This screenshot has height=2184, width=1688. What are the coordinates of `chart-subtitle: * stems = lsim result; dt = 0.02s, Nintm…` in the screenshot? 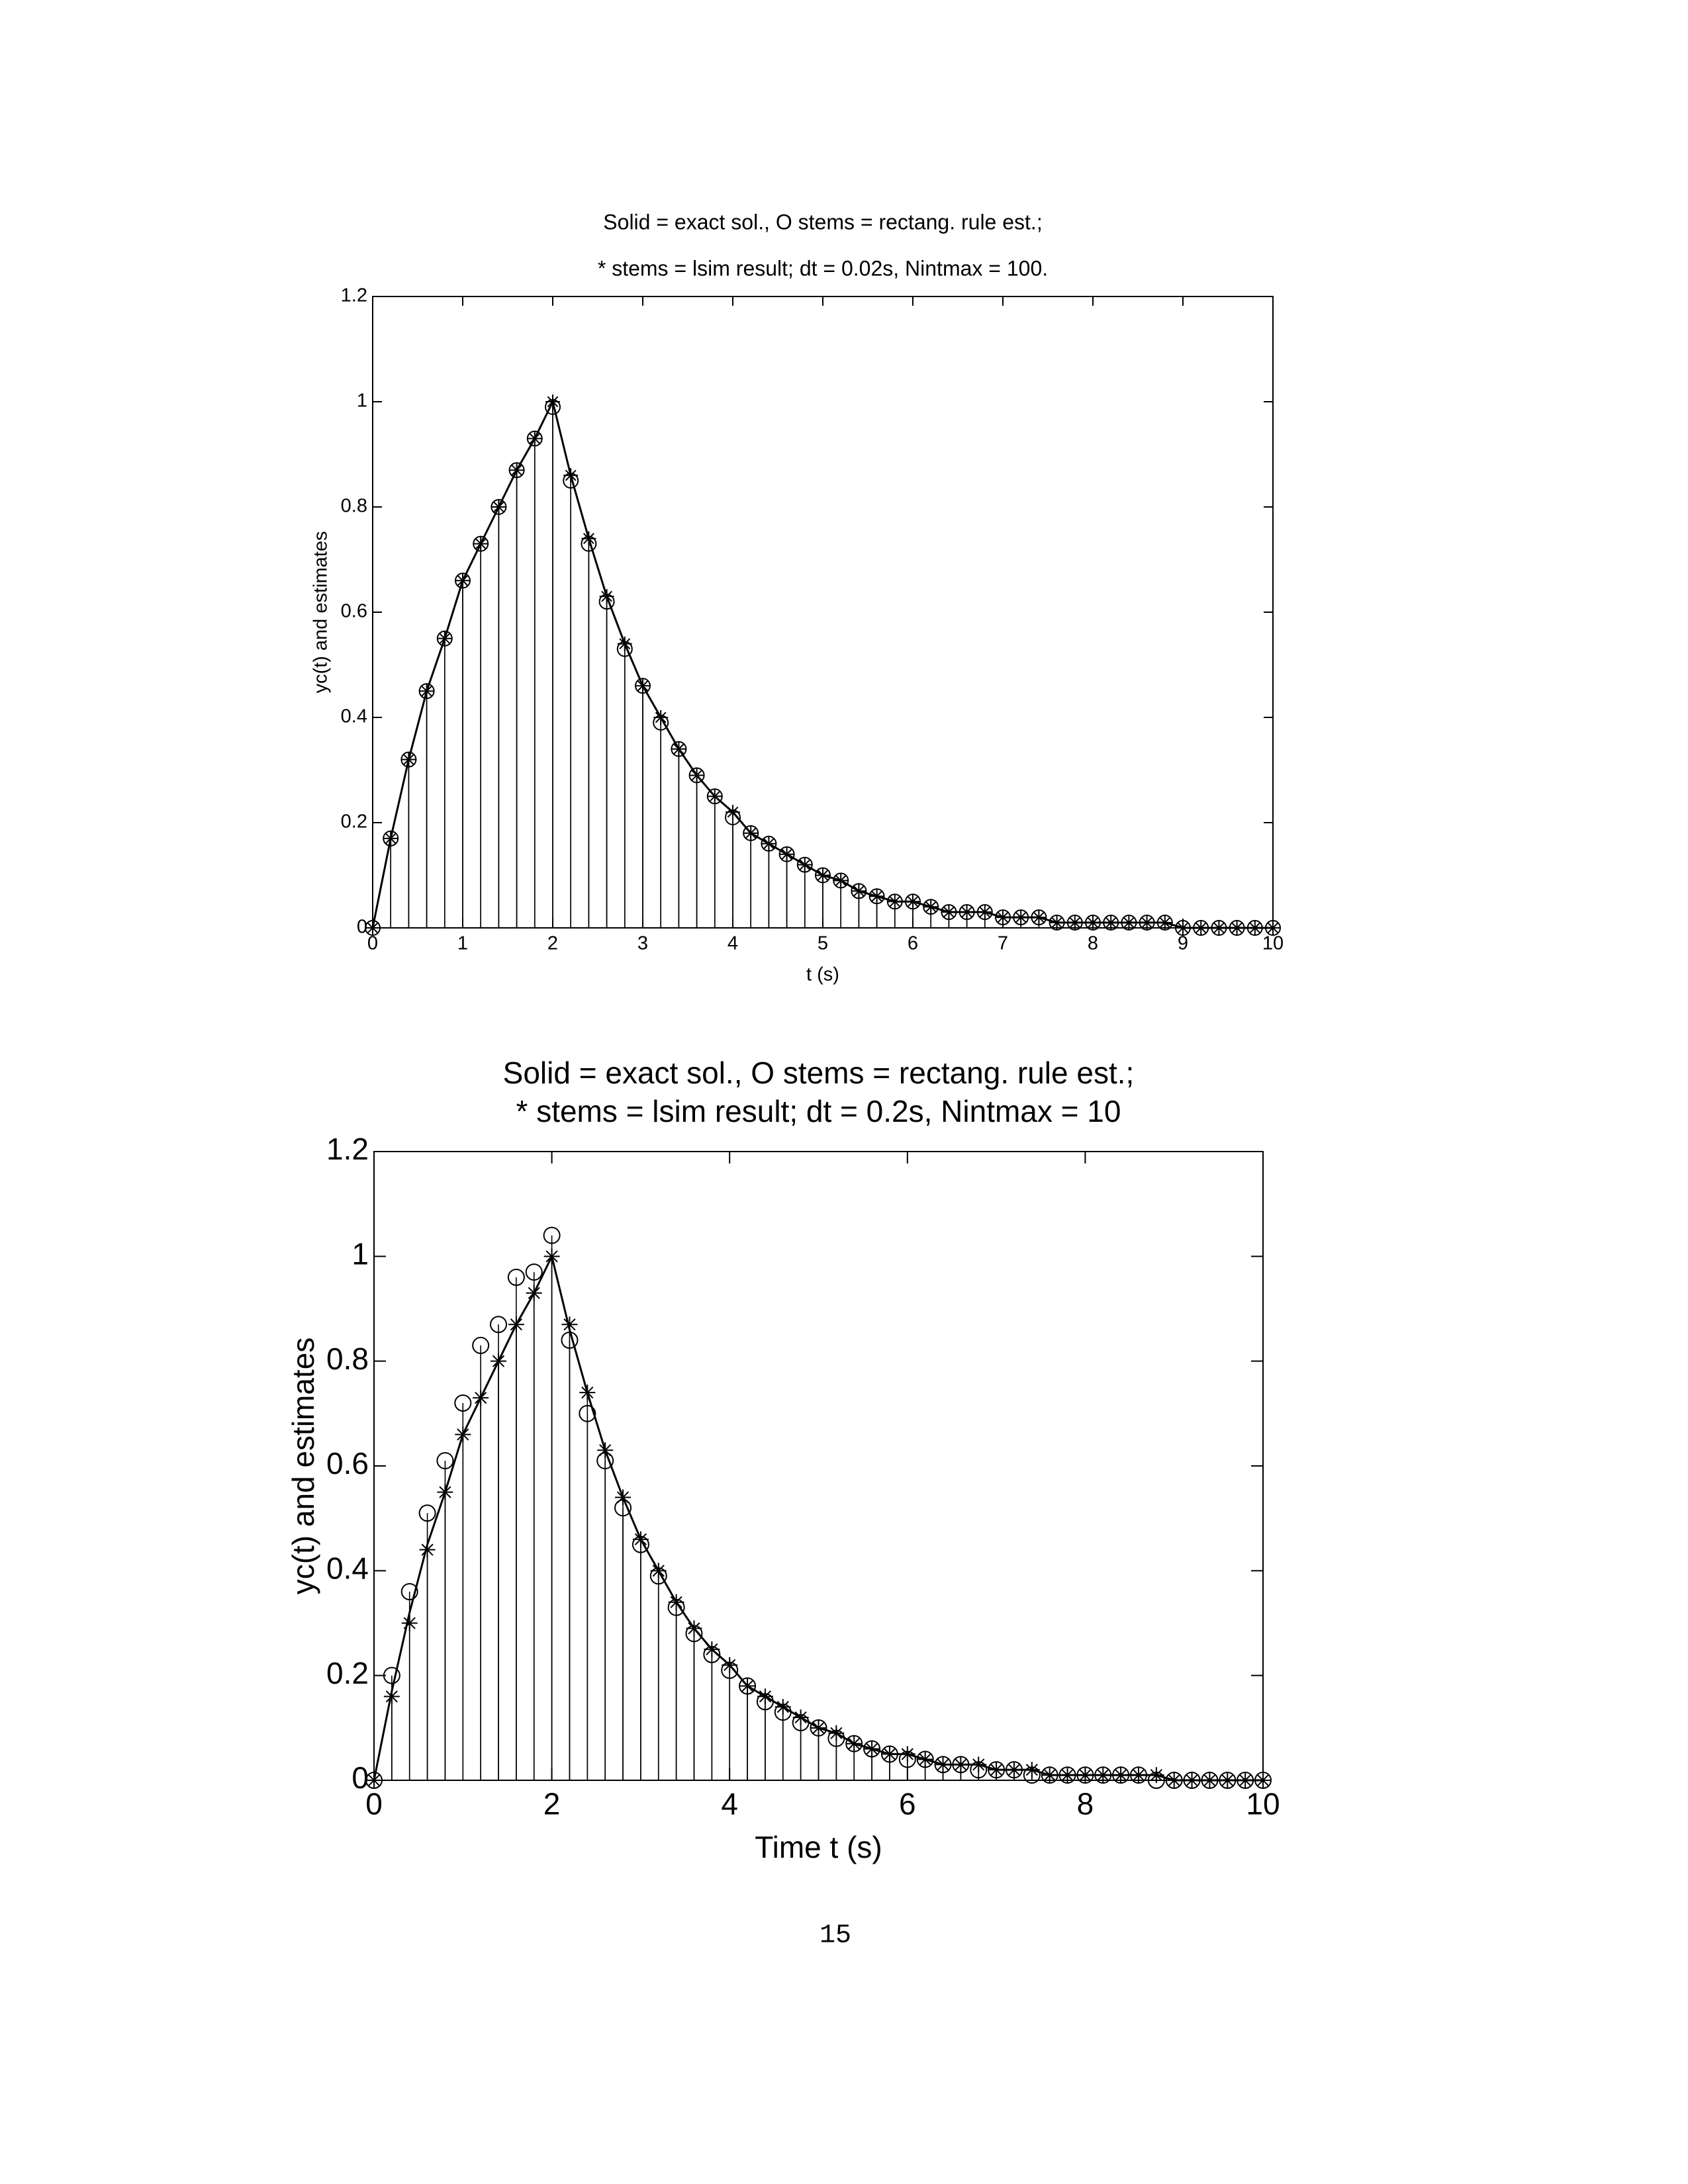 It's located at (823, 268).